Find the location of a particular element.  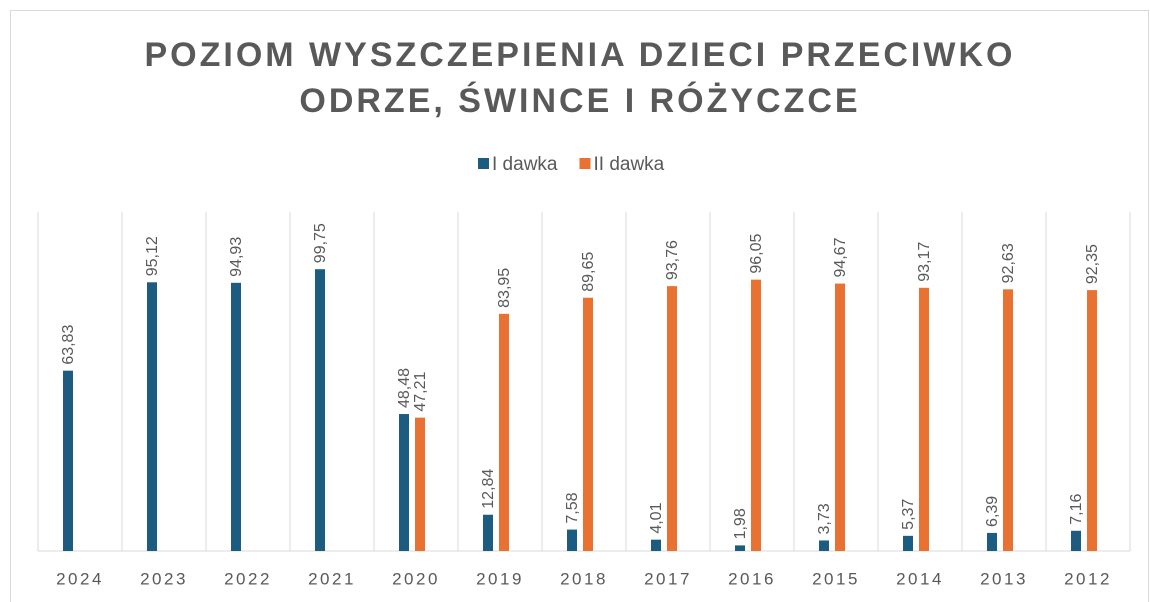

data-label: 99,75 is located at coordinates (320, 243).